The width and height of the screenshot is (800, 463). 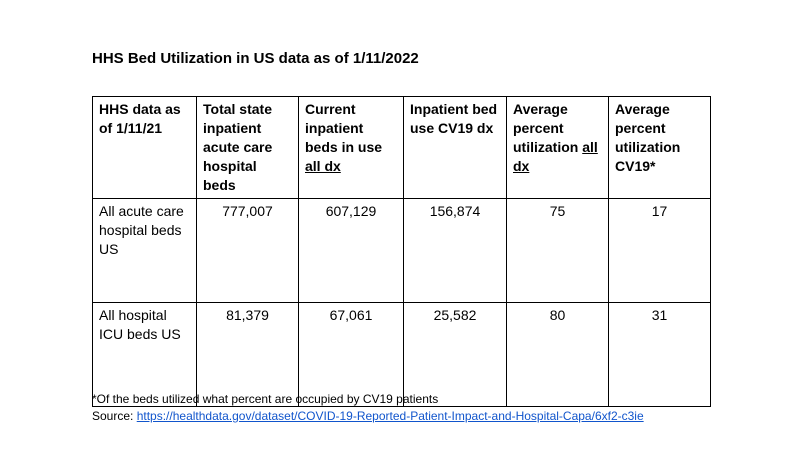 I want to click on cell-avg-all: 80, so click(x=557, y=354).